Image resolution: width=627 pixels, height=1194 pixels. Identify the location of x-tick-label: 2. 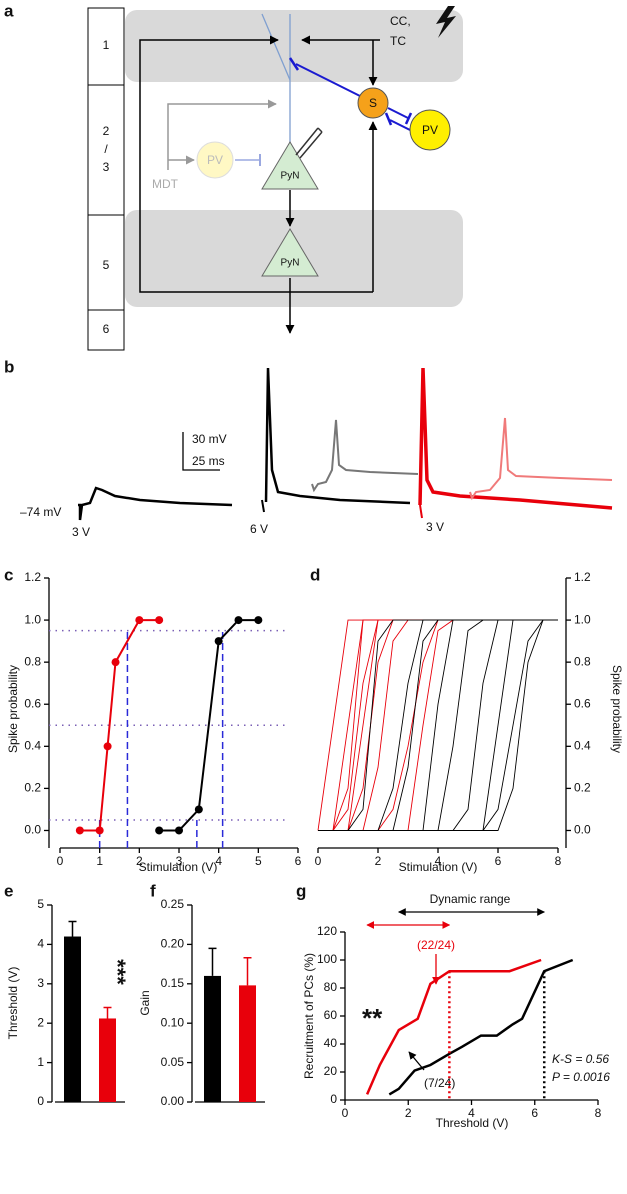
(408, 1113).